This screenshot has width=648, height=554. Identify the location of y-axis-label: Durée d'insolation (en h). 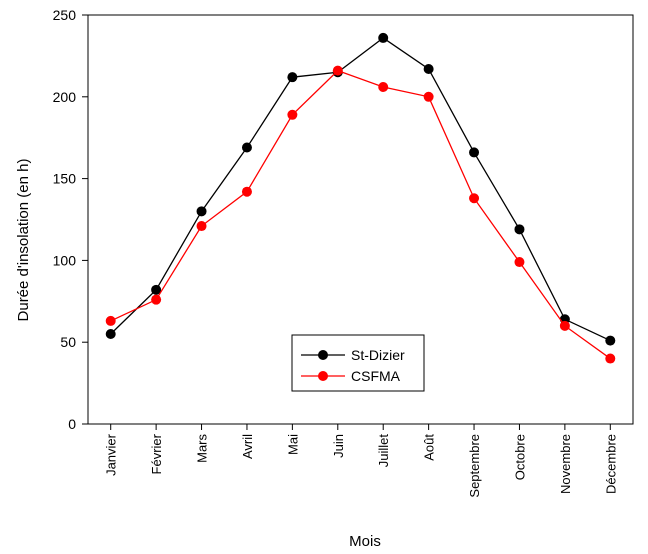
(23, 240).